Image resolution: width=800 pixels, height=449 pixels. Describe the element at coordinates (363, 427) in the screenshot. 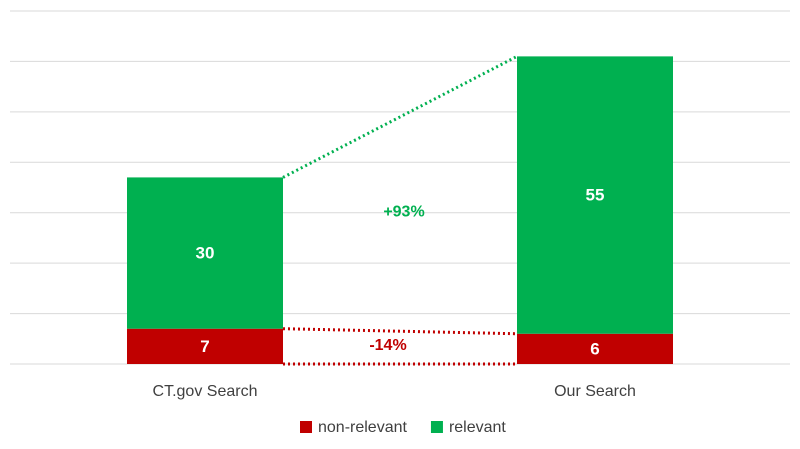

I see `legend-label: non-relevant` at that location.